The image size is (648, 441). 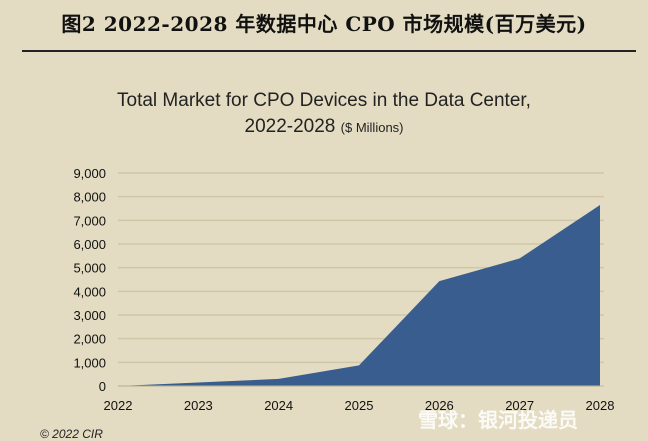 I want to click on y-tick-label: 6,000, so click(x=89, y=244).